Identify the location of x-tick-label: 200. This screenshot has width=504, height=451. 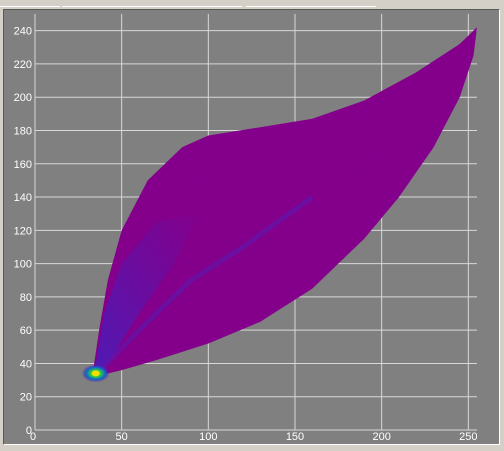
(381, 437).